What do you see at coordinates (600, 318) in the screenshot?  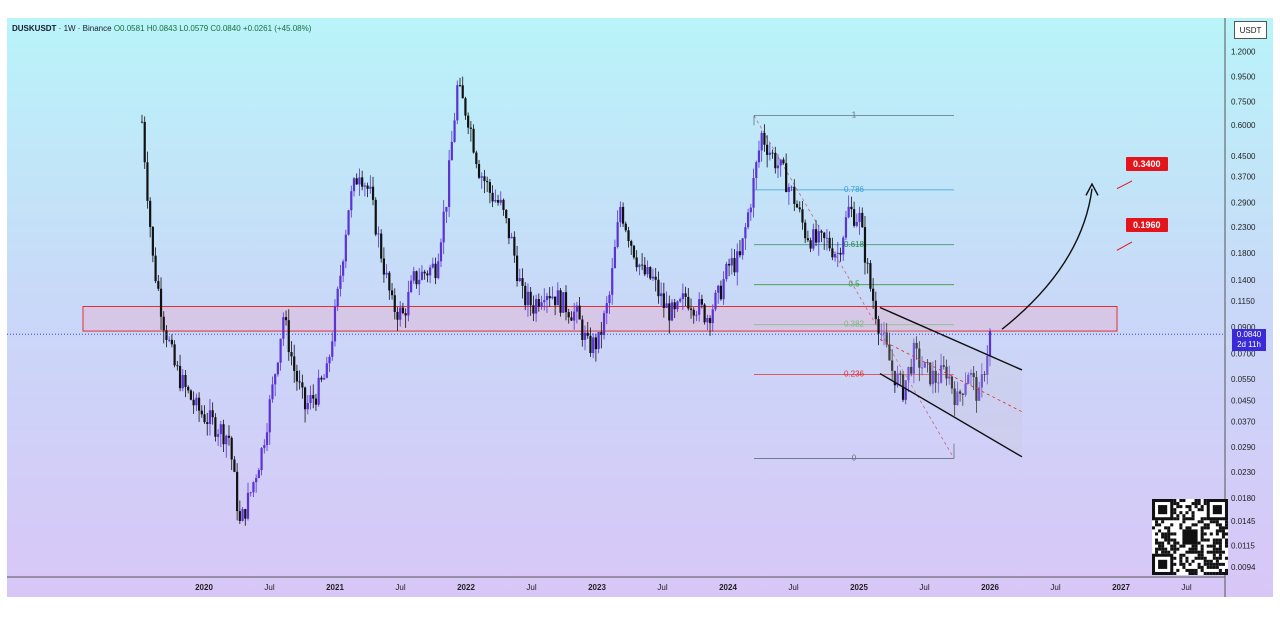 I see `resistance-zone` at bounding box center [600, 318].